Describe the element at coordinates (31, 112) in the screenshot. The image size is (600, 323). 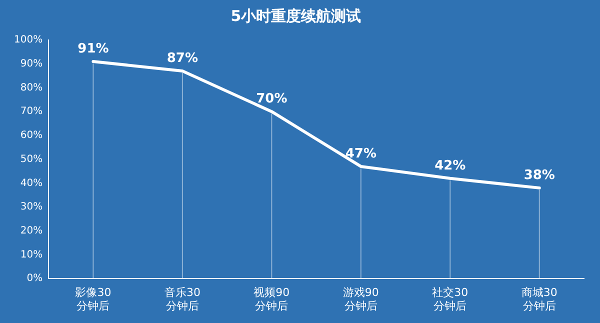
I see `y-tick-label: 70%` at that location.